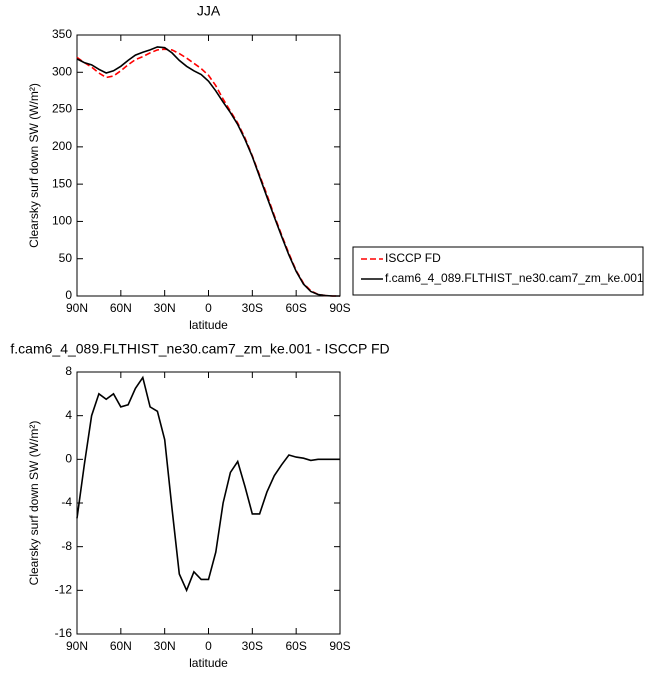 Image resolution: width=649 pixels, height=681 pixels. What do you see at coordinates (68, 371) in the screenshot?
I see `y-tick-label: 8` at bounding box center [68, 371].